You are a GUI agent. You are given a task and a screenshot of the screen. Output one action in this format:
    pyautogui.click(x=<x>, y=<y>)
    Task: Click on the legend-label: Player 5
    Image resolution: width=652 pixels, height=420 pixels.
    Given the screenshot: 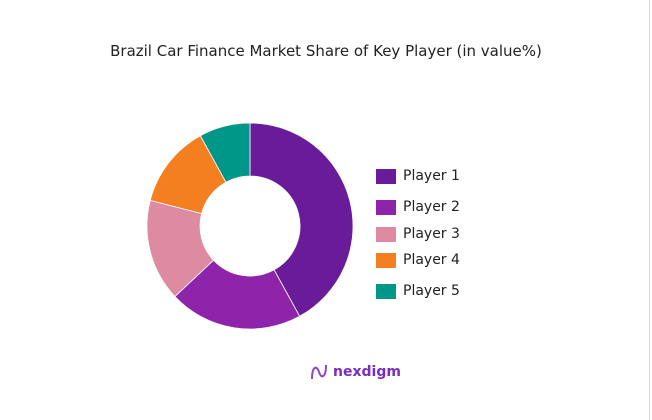 What is the action you would take?
    pyautogui.click(x=431, y=291)
    